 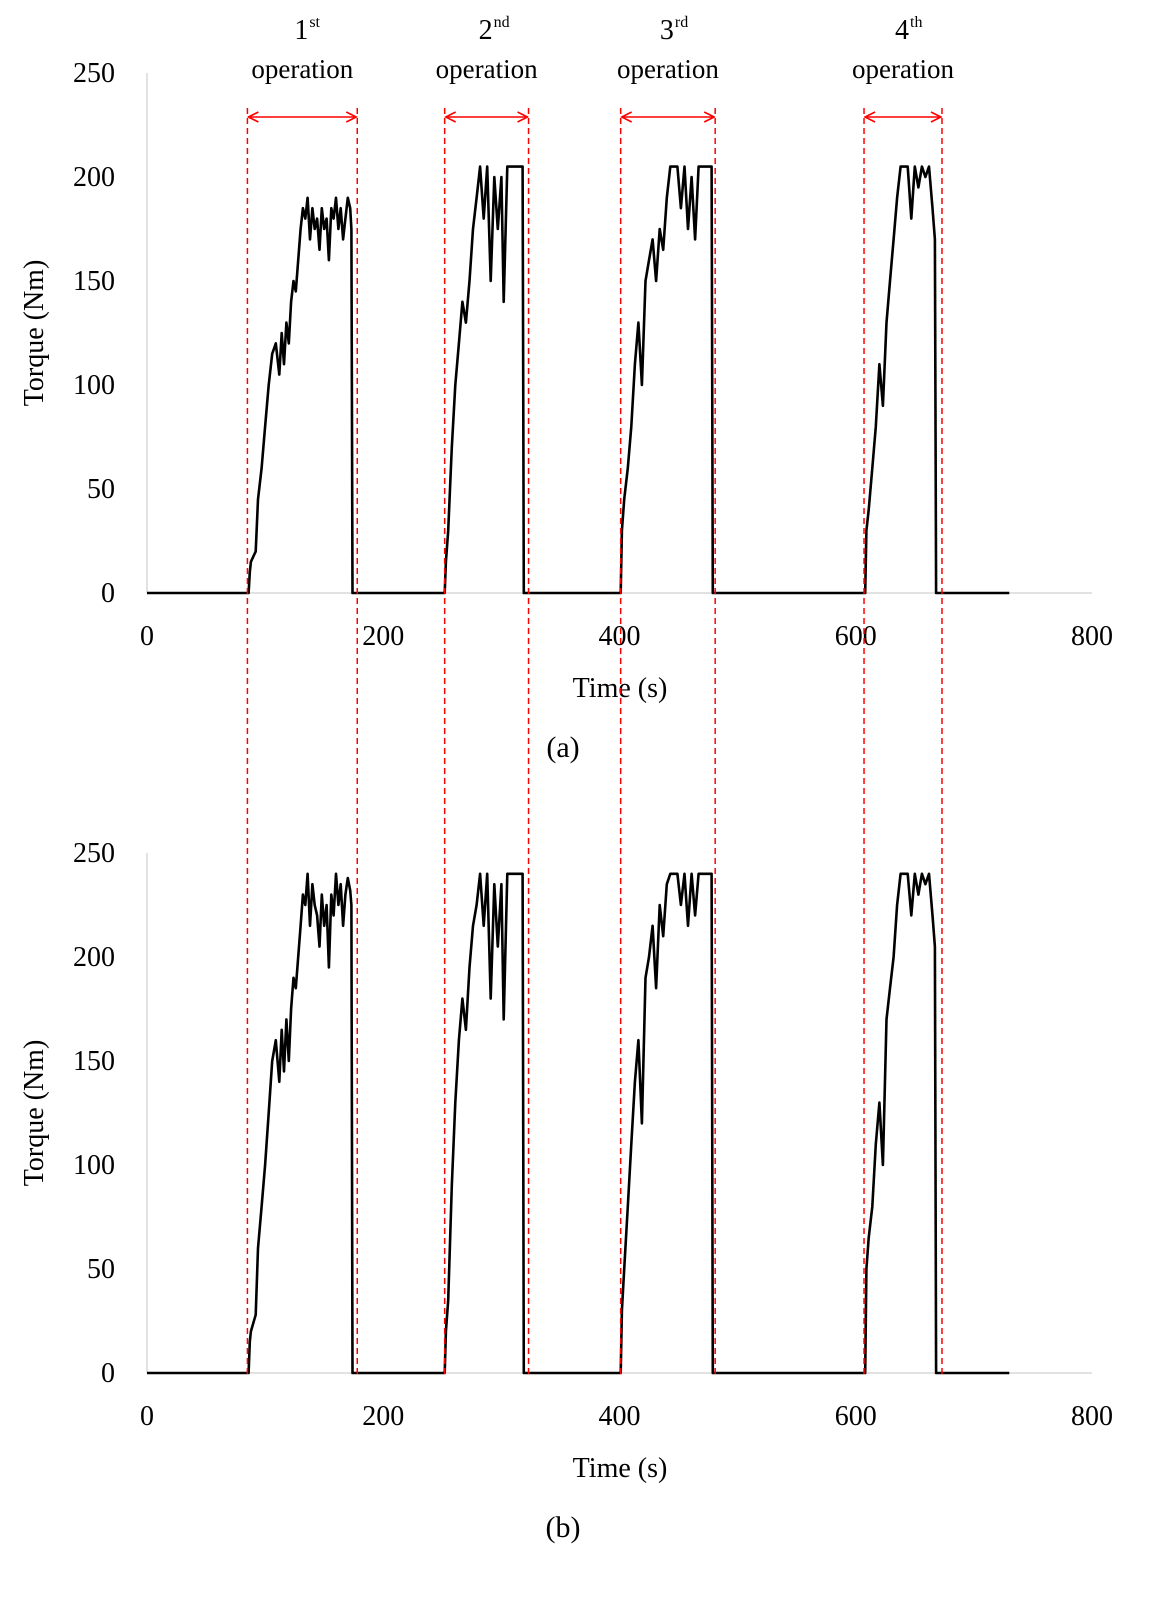 I want to click on y-tick-label-a-0: 0, so click(x=108, y=593).